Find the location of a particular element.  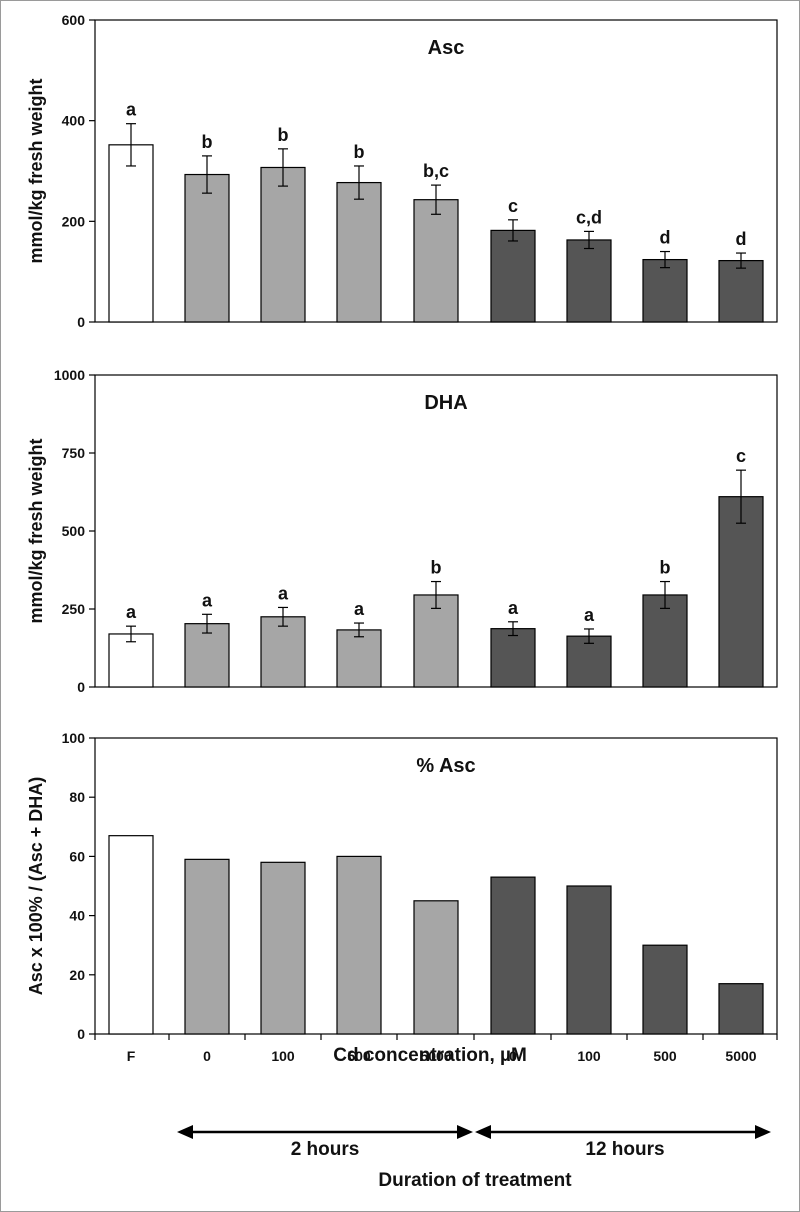

panel3-ytick-label: 60 is located at coordinates (77, 856).